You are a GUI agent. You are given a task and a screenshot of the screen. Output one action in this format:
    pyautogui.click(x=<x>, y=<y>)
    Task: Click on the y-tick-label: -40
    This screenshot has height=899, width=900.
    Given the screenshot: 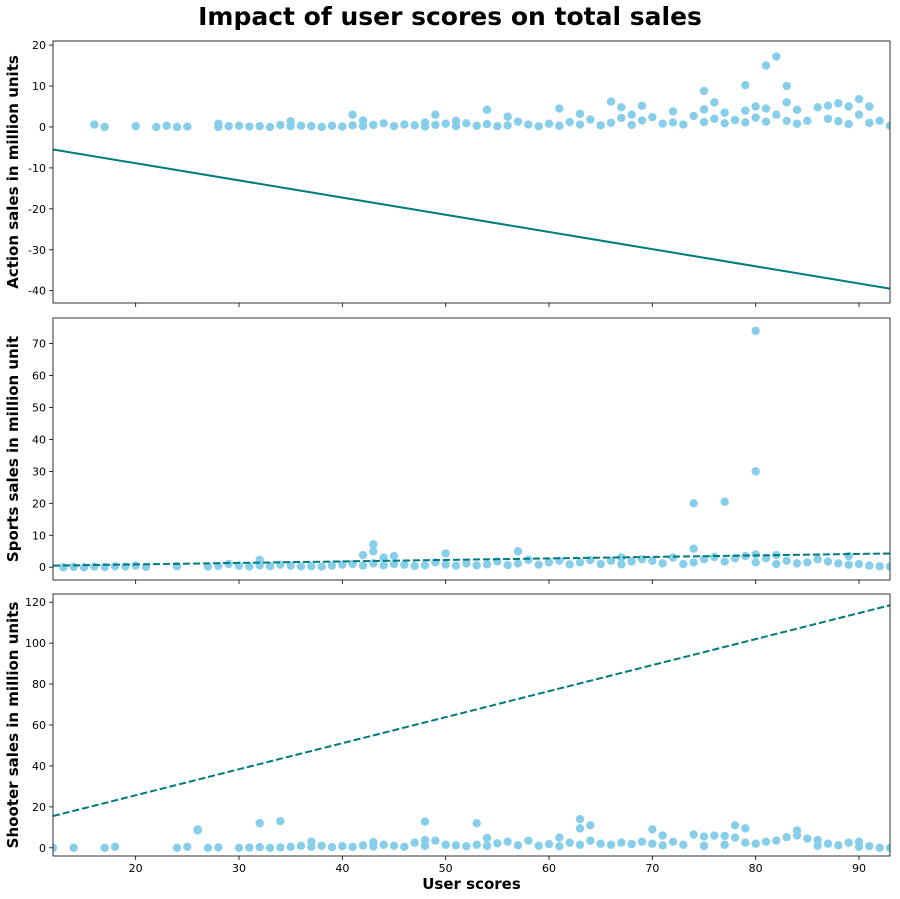 What is the action you would take?
    pyautogui.click(x=37, y=291)
    